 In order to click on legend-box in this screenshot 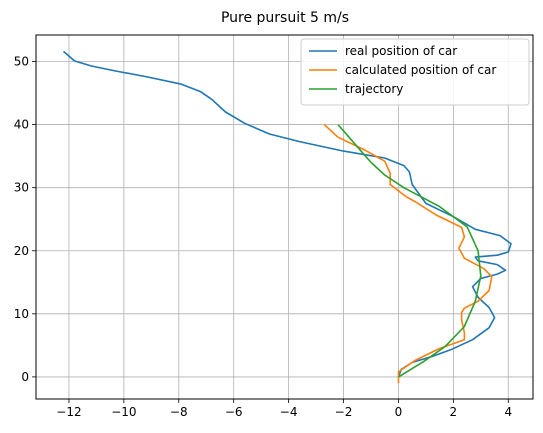, I will do `click(415, 72)`.